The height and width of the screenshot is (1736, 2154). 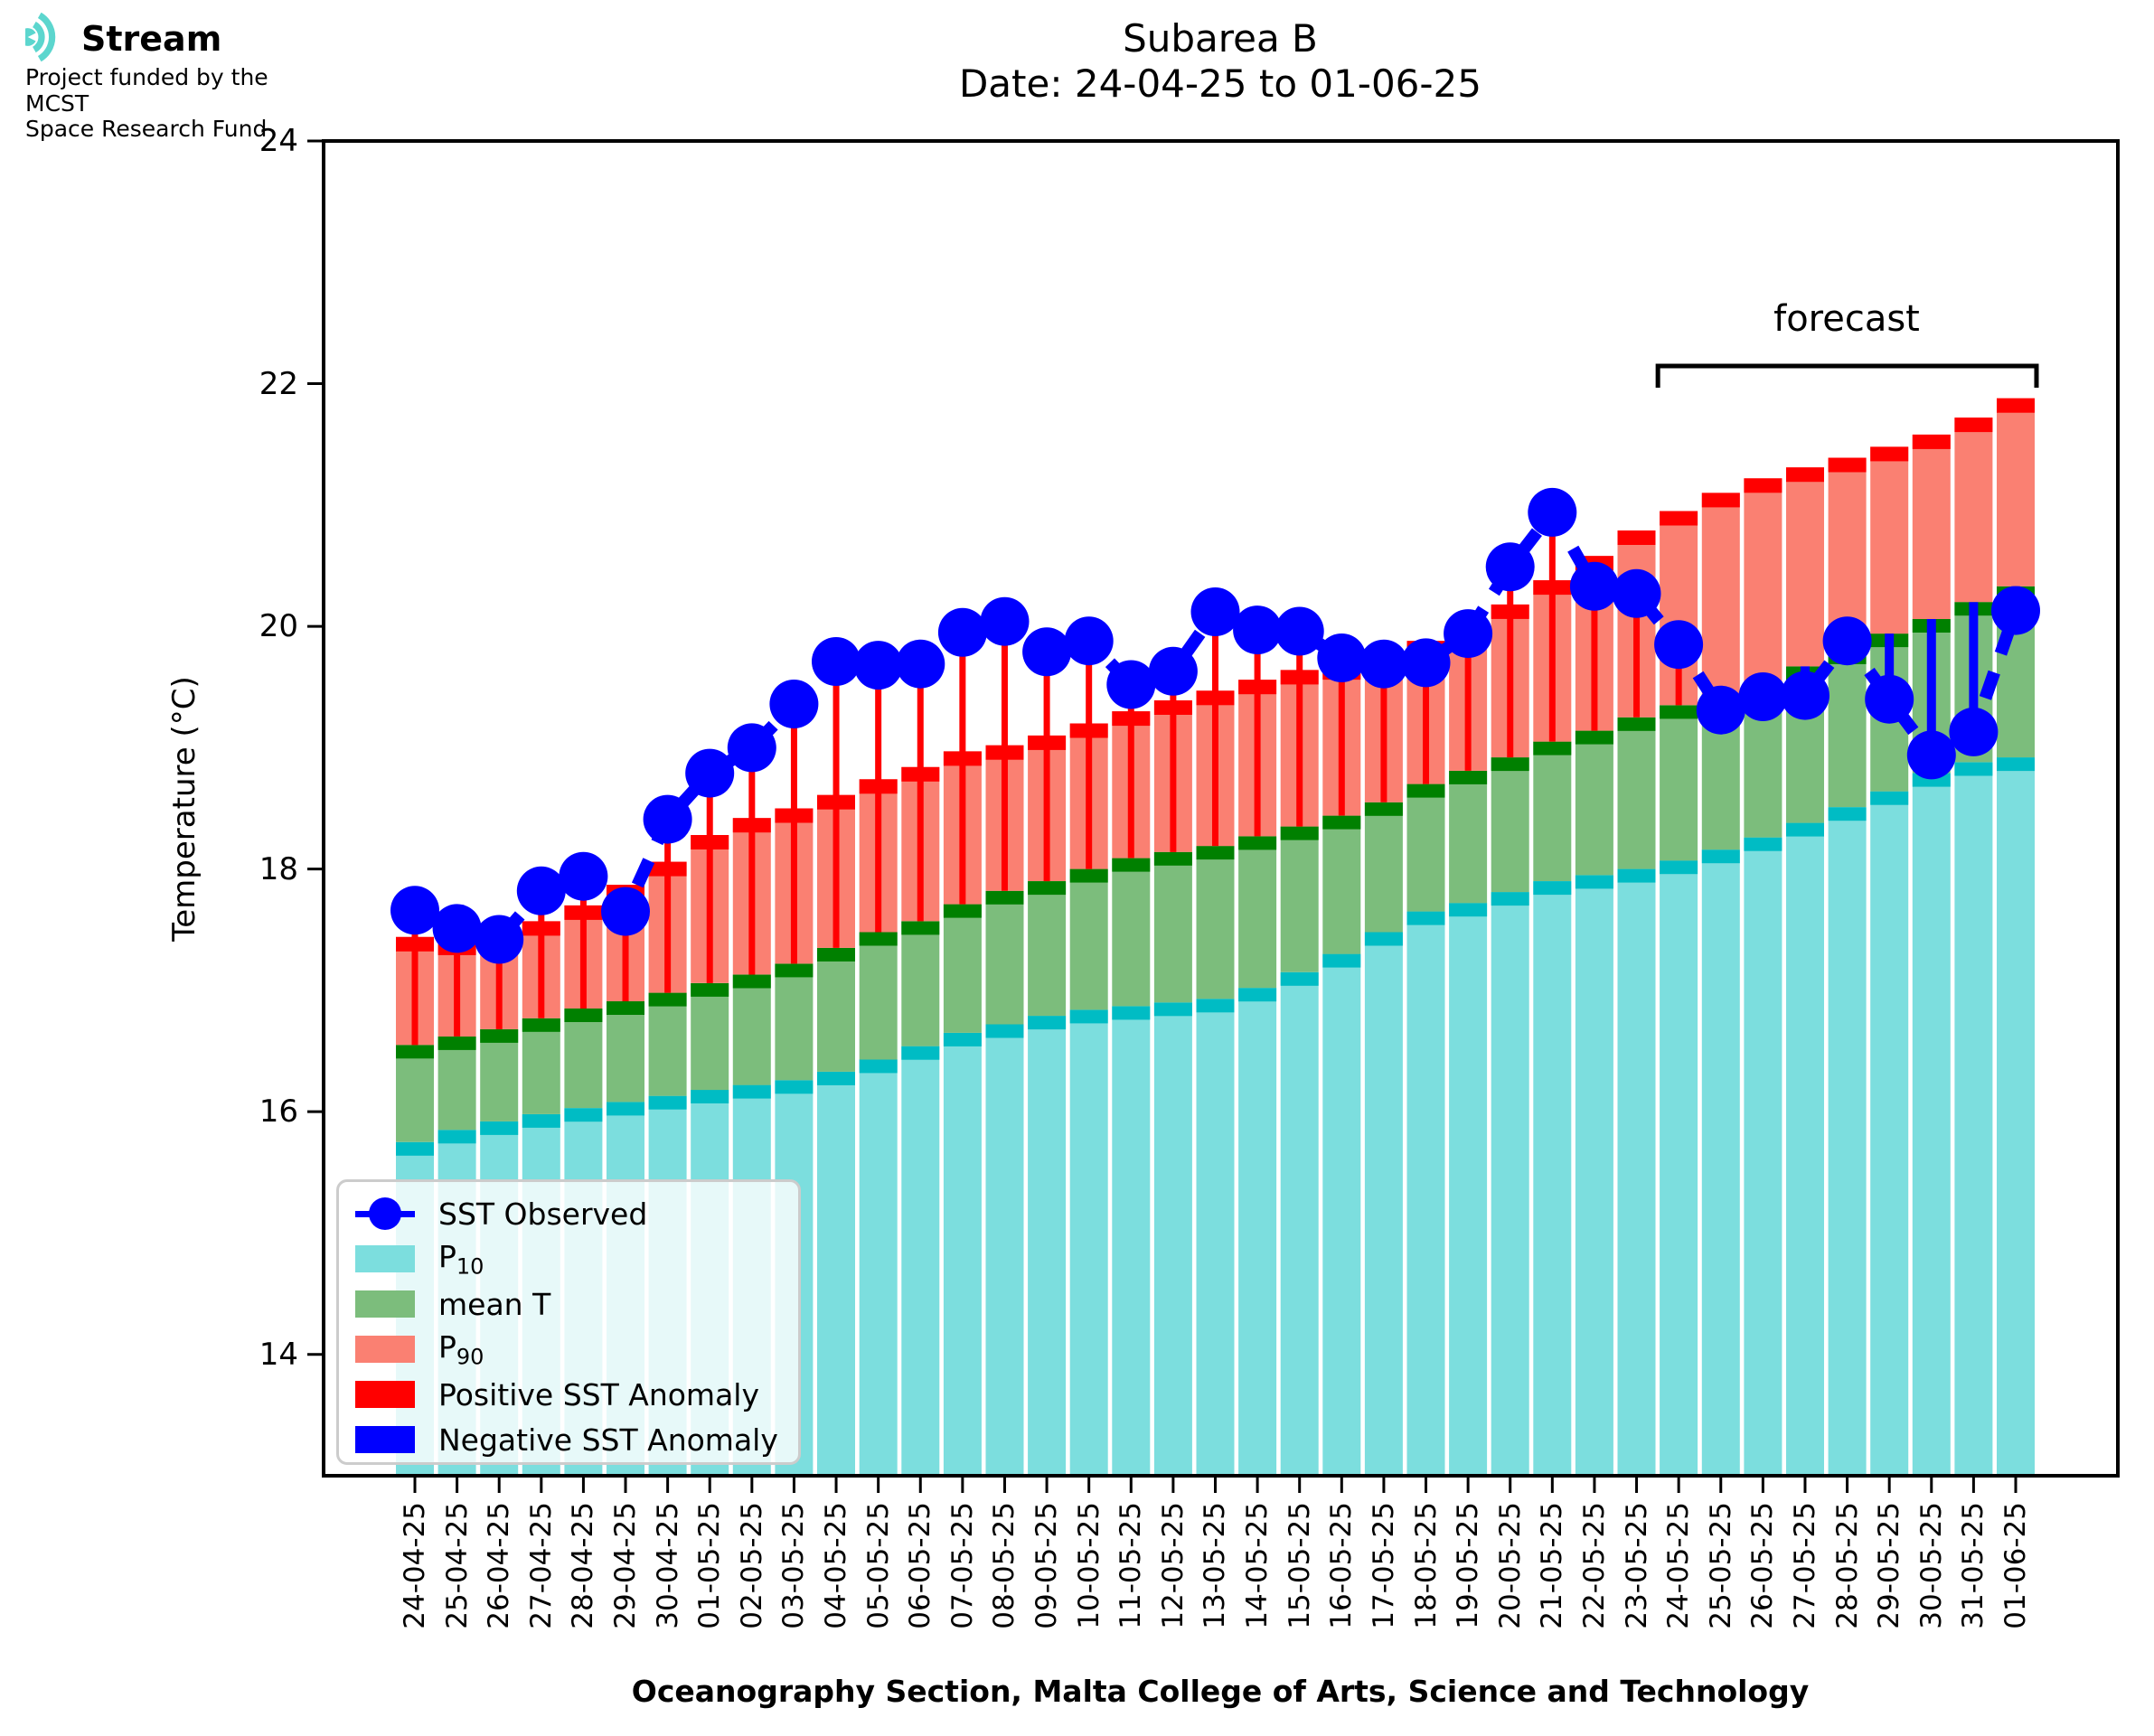 I want to click on logo-subtitle-line1: Project funded by the MCST, so click(x=146, y=90).